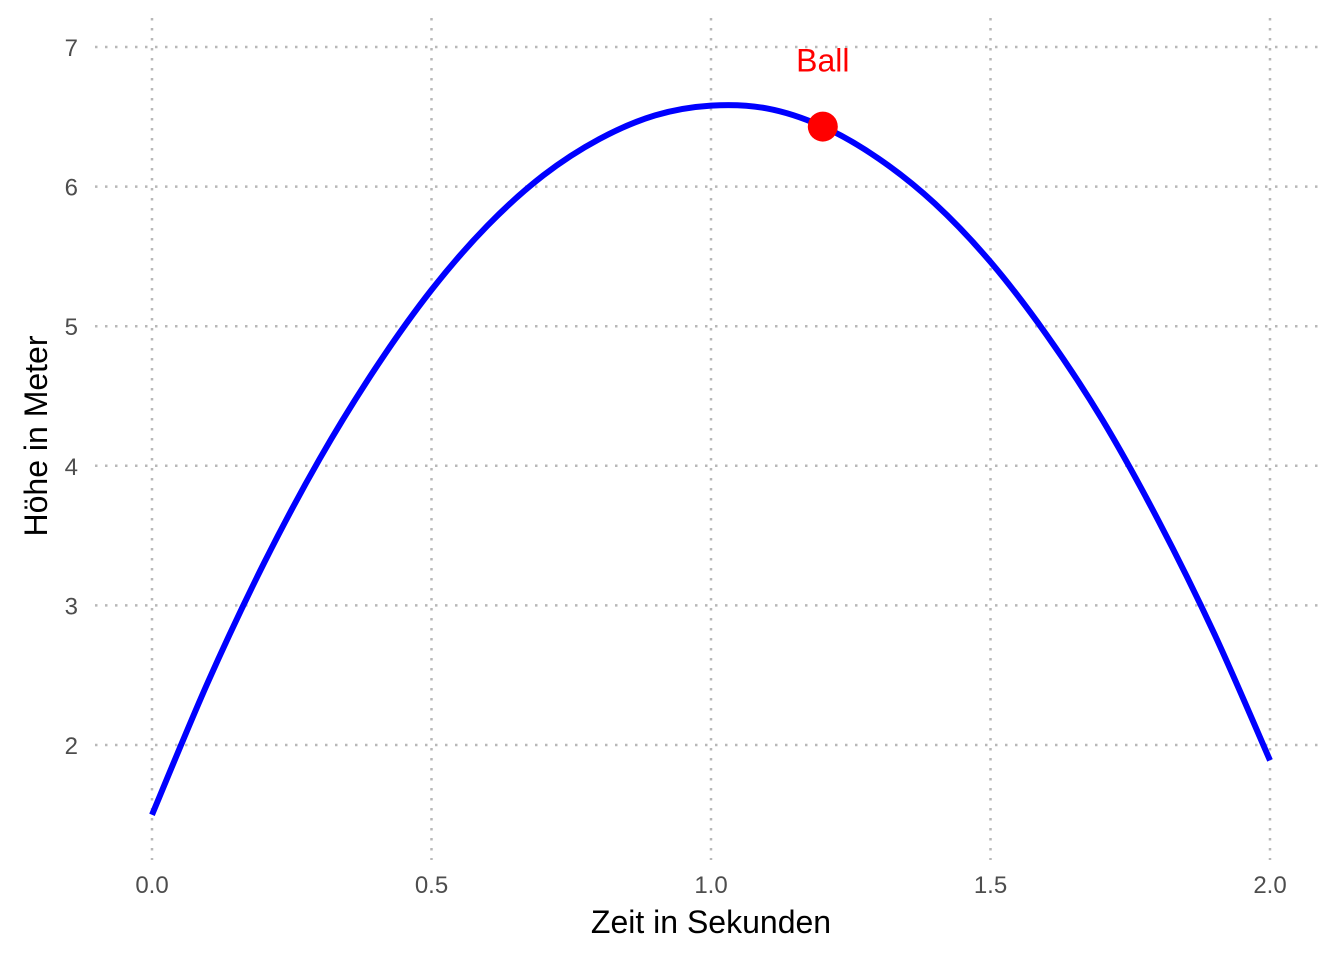 The width and height of the screenshot is (1344, 960). Describe the element at coordinates (71, 188) in the screenshot. I see `y-tick-label: 6` at that location.